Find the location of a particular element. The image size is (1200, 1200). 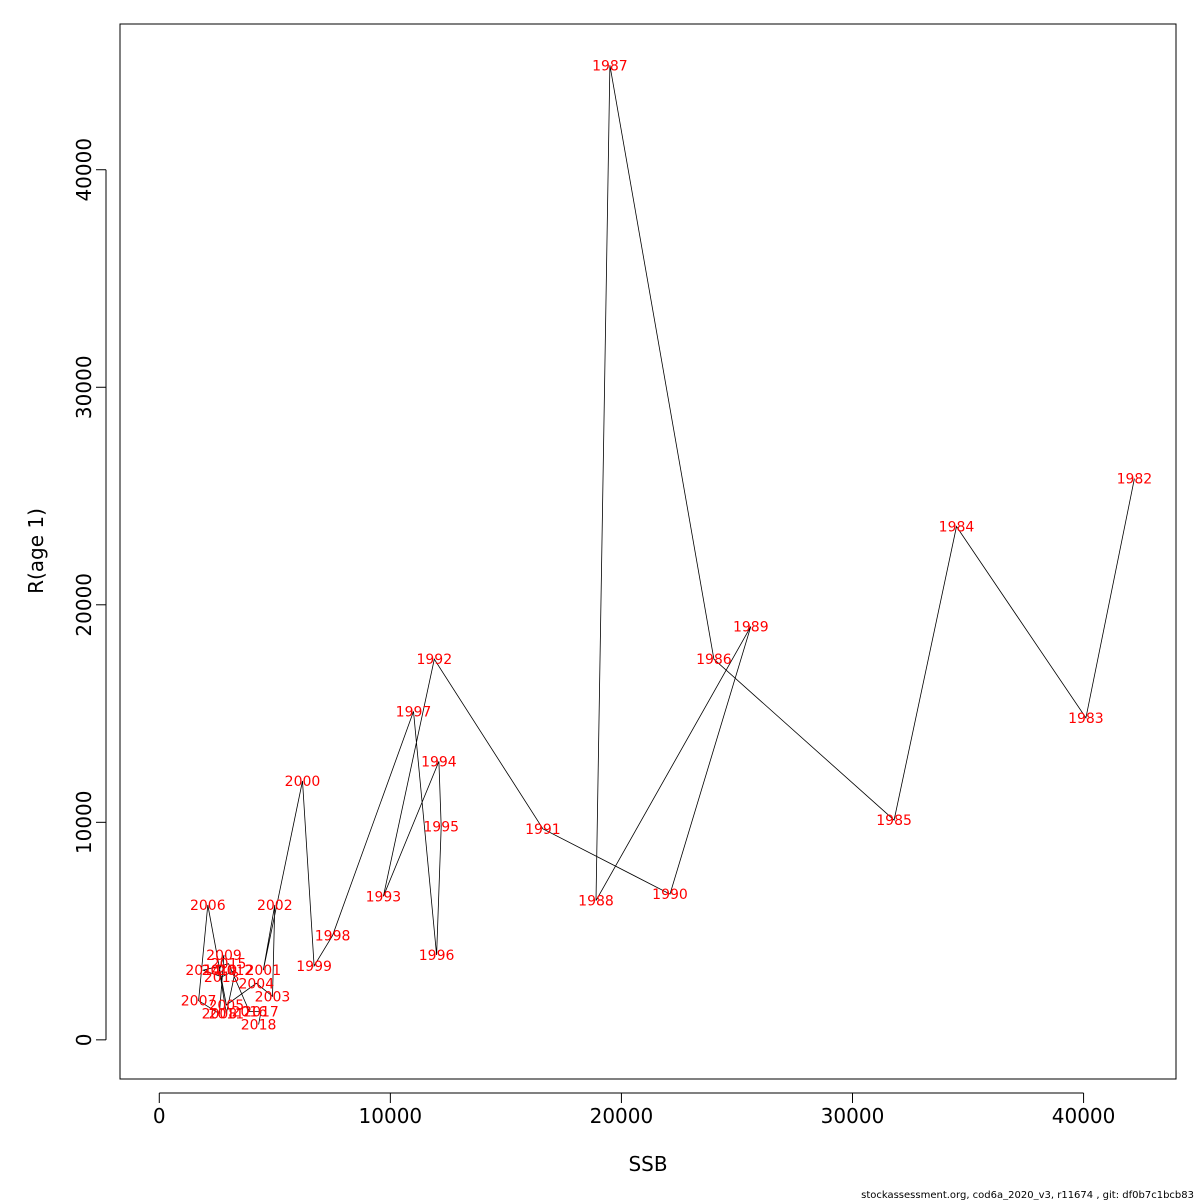

year-label-2017: 2017 is located at coordinates (261, 1013).